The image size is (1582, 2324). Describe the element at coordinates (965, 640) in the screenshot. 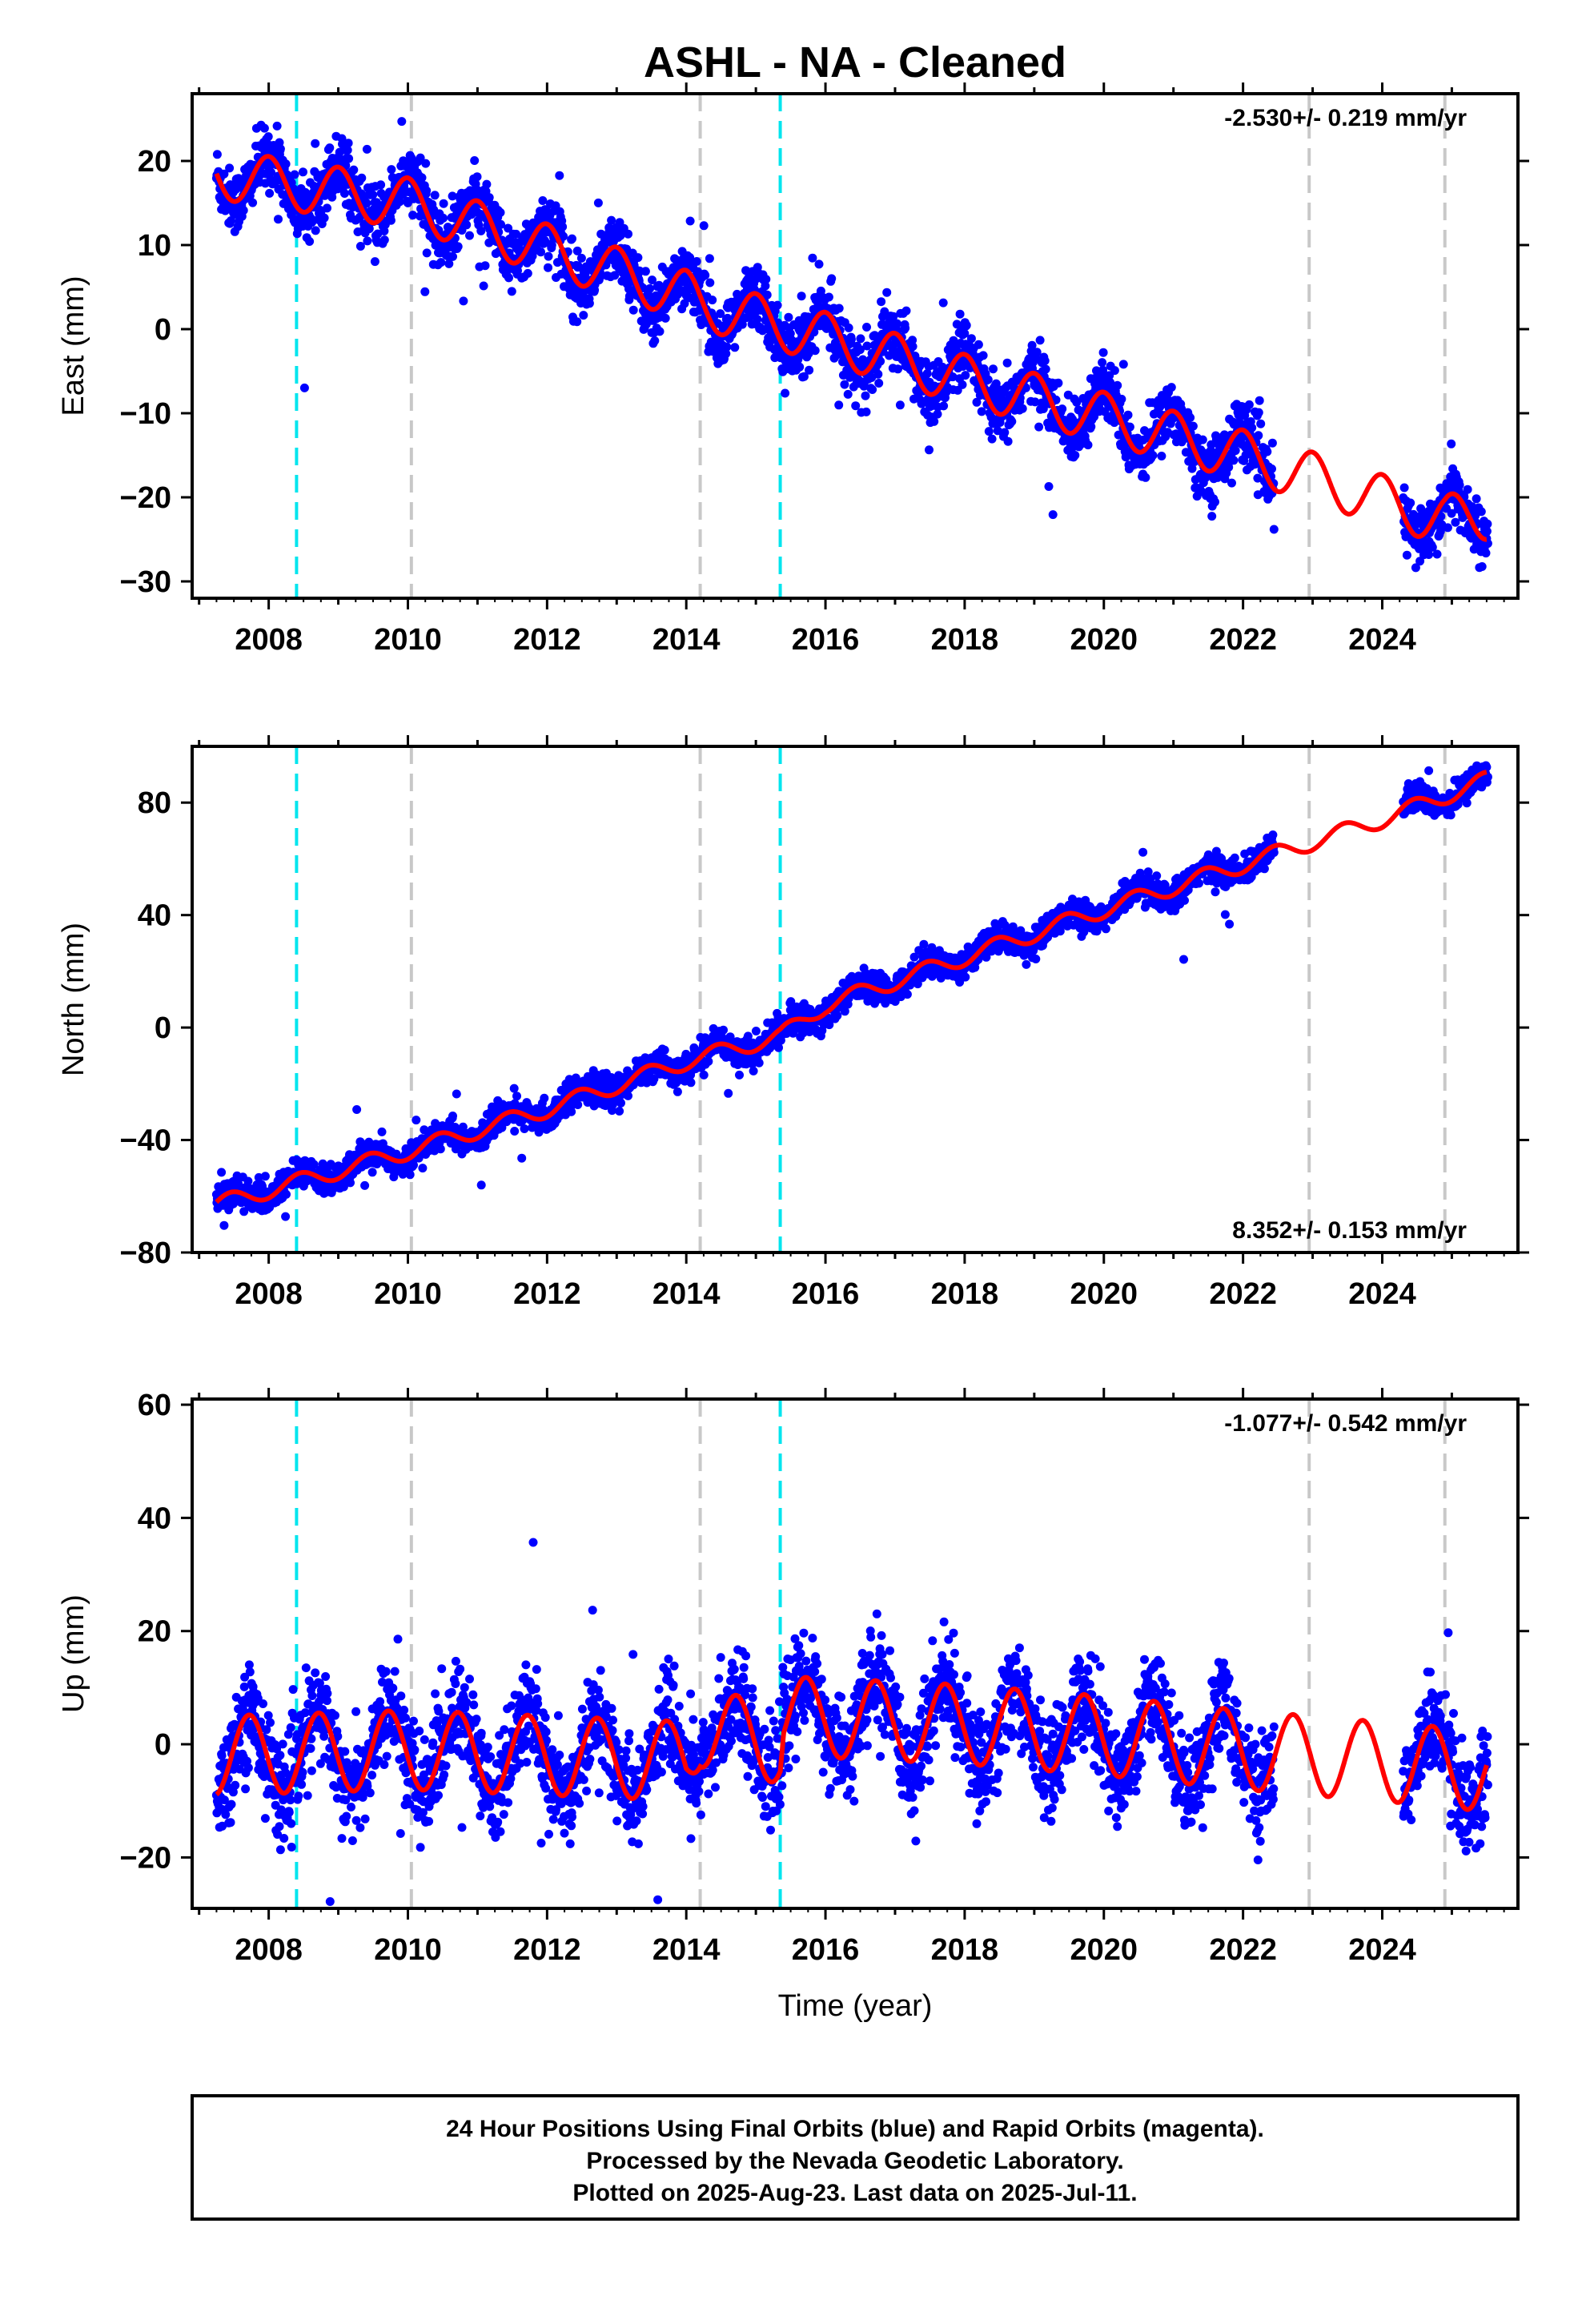

I see `x-tick-label: 2018` at that location.